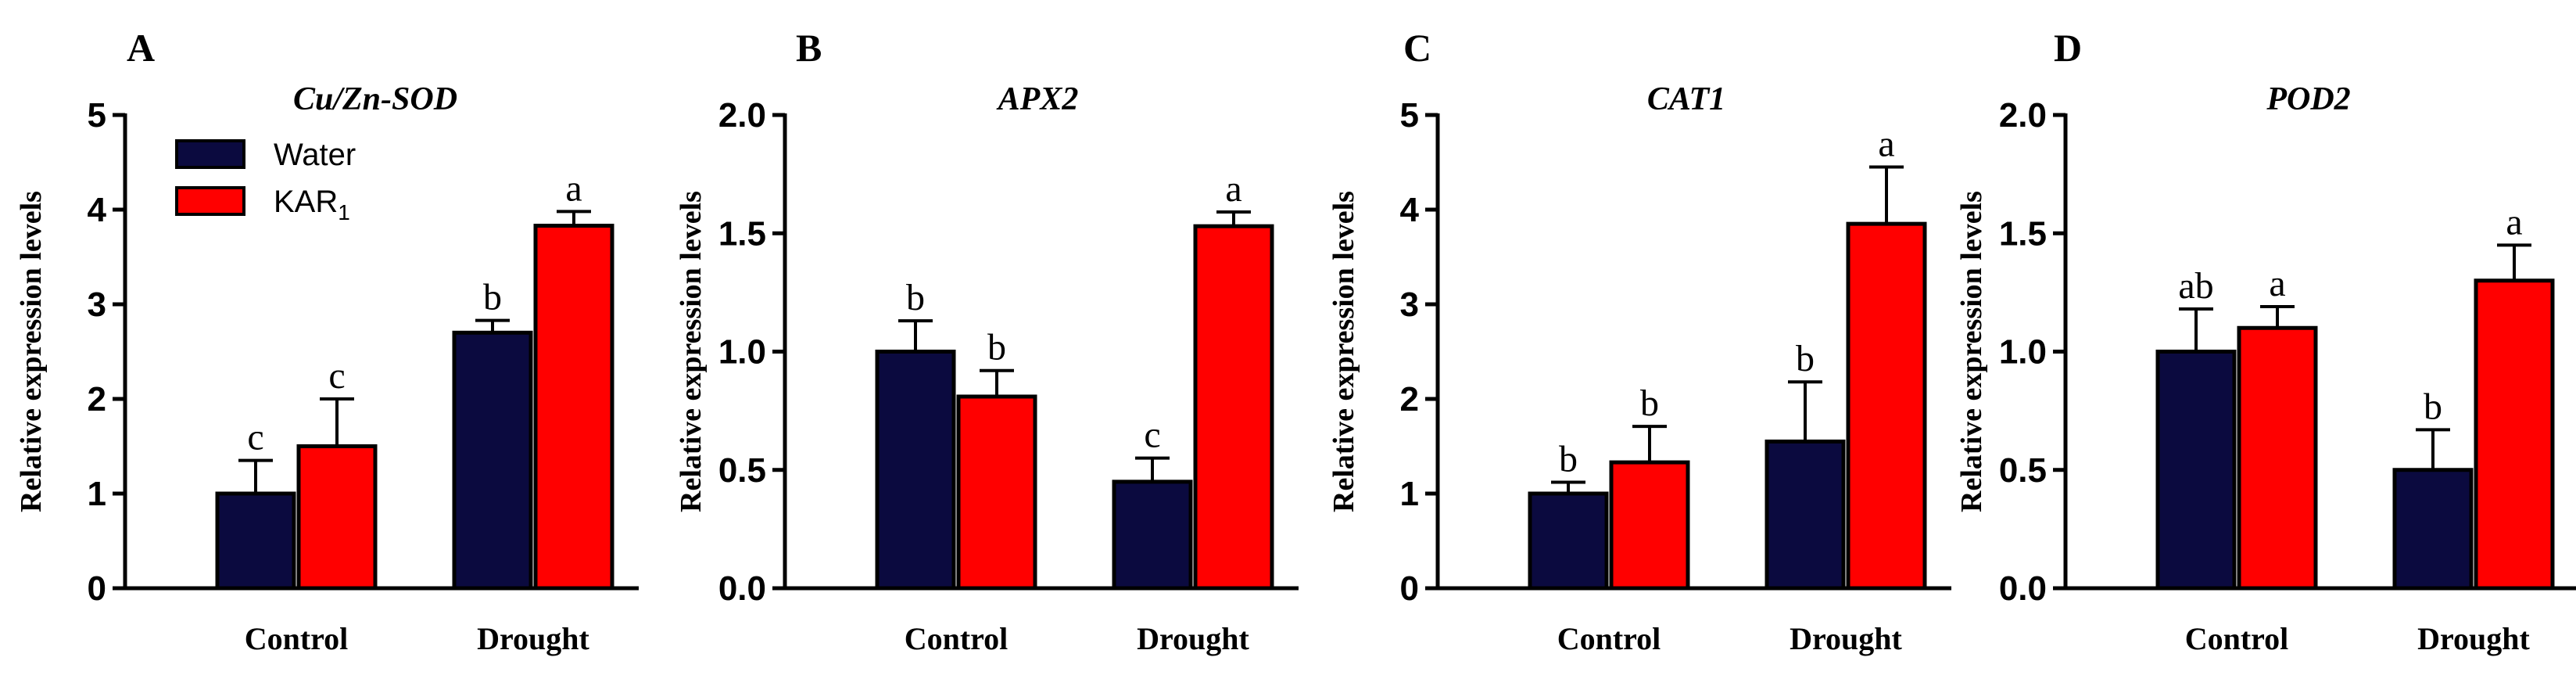 The width and height of the screenshot is (2576, 686). What do you see at coordinates (375, 99) in the screenshot?
I see `chart-title: Cu/Zn-SOD` at bounding box center [375, 99].